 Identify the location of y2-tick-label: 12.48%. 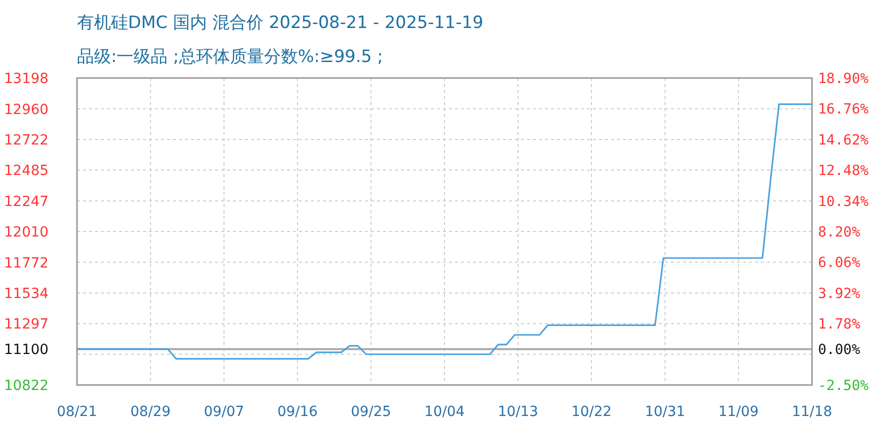
(844, 171).